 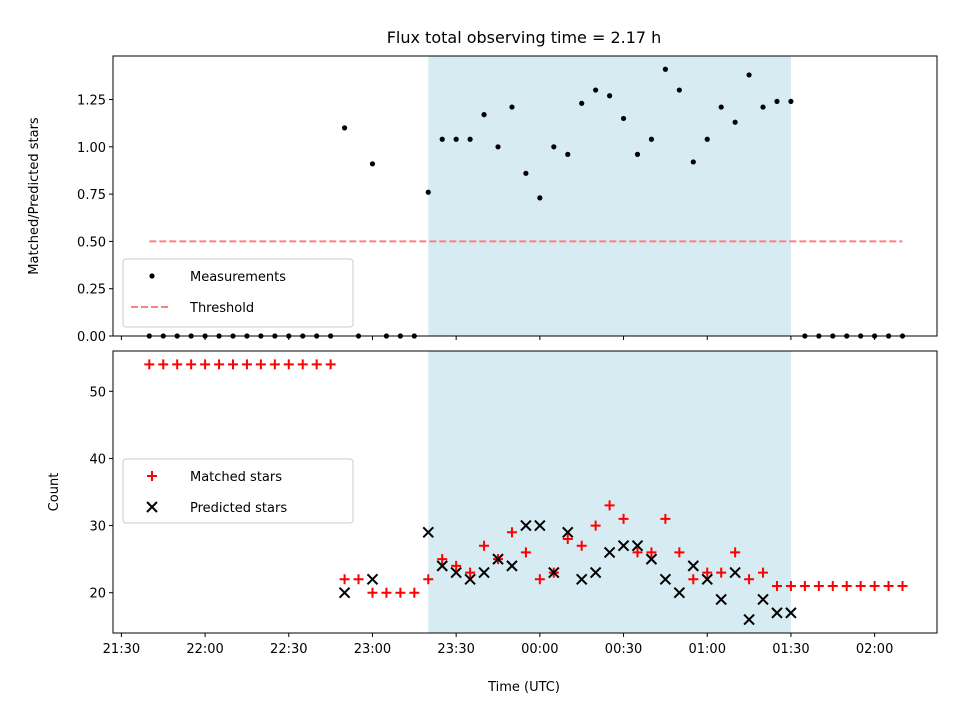 What do you see at coordinates (91, 290) in the screenshot?
I see `y-tick-label: 0.25` at bounding box center [91, 290].